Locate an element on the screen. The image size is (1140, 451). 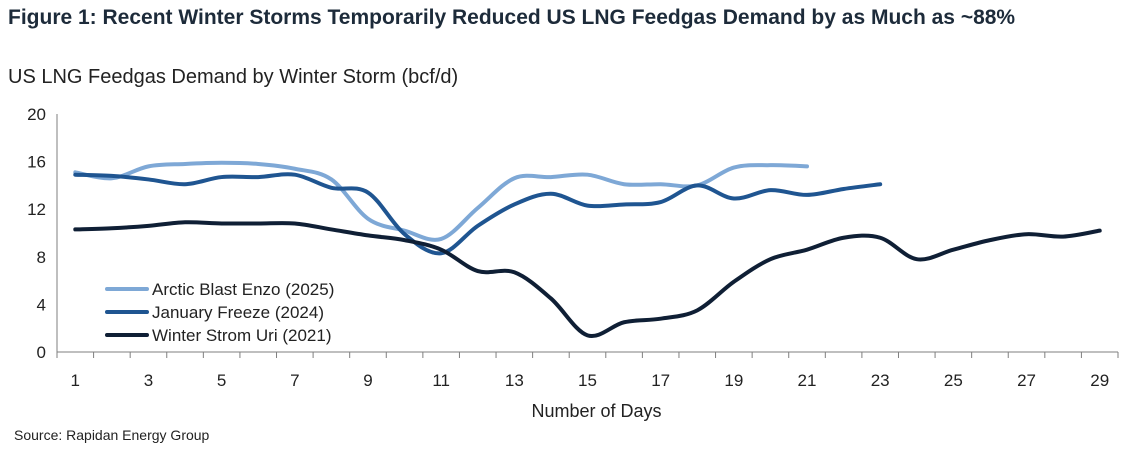
x-tick-label: 23 is located at coordinates (880, 380).